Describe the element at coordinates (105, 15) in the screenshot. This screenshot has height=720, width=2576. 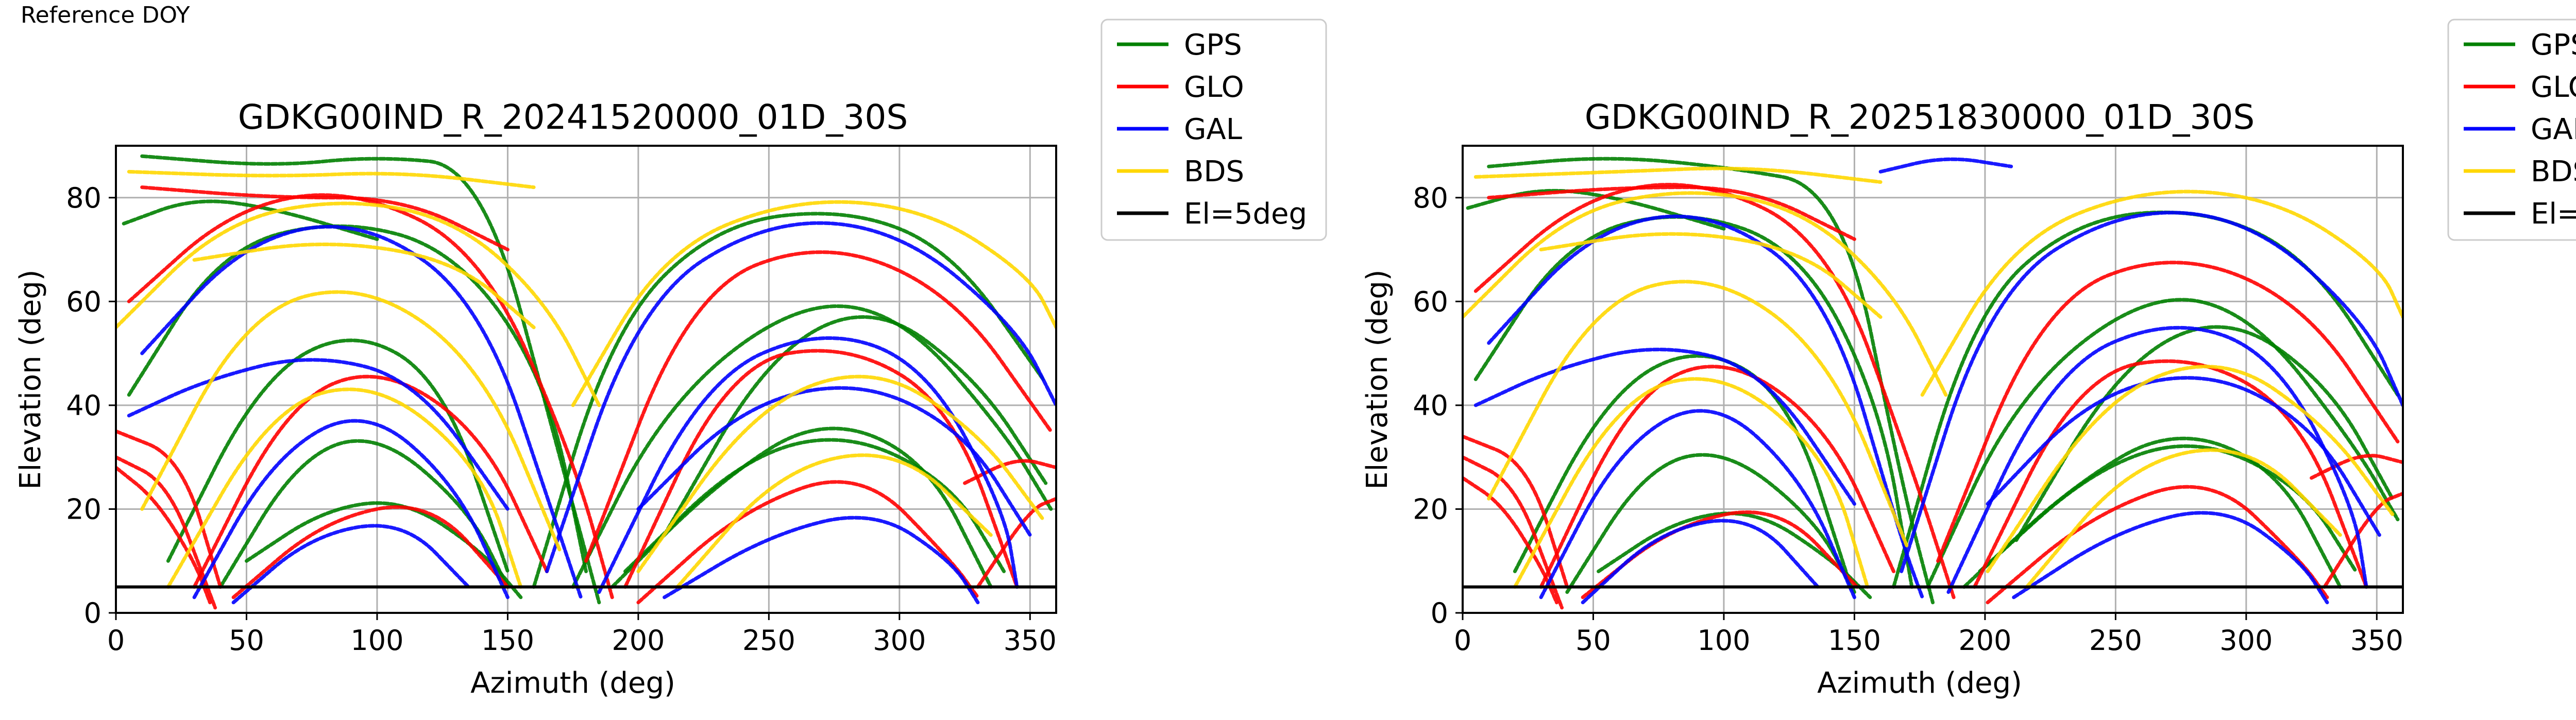
I see `reference-doy-label: Reference DOY` at that location.